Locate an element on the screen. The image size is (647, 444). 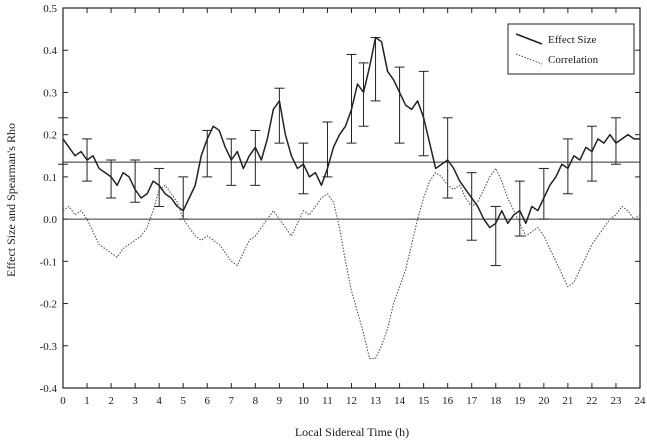
x-tick-label: 3 is located at coordinates (135, 401).